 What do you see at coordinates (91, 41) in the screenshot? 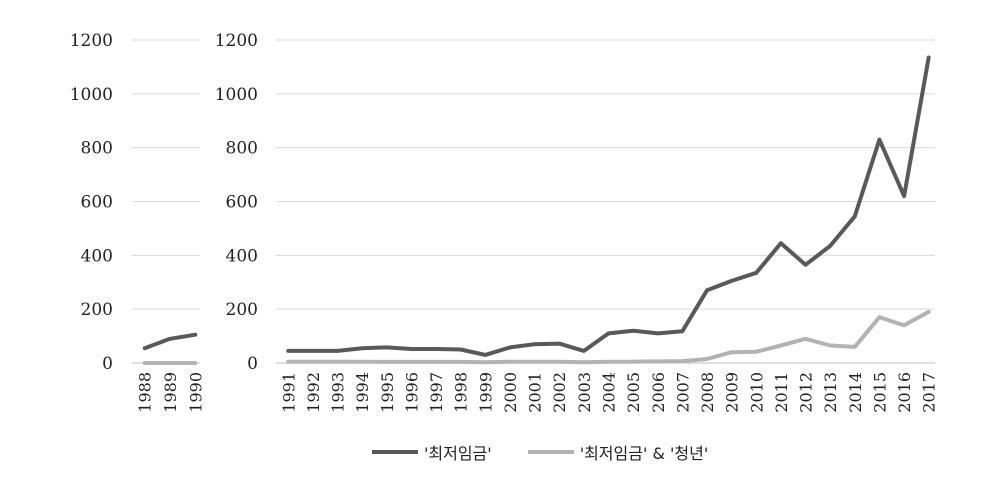
I see `left-ytick-label: 1200` at bounding box center [91, 41].